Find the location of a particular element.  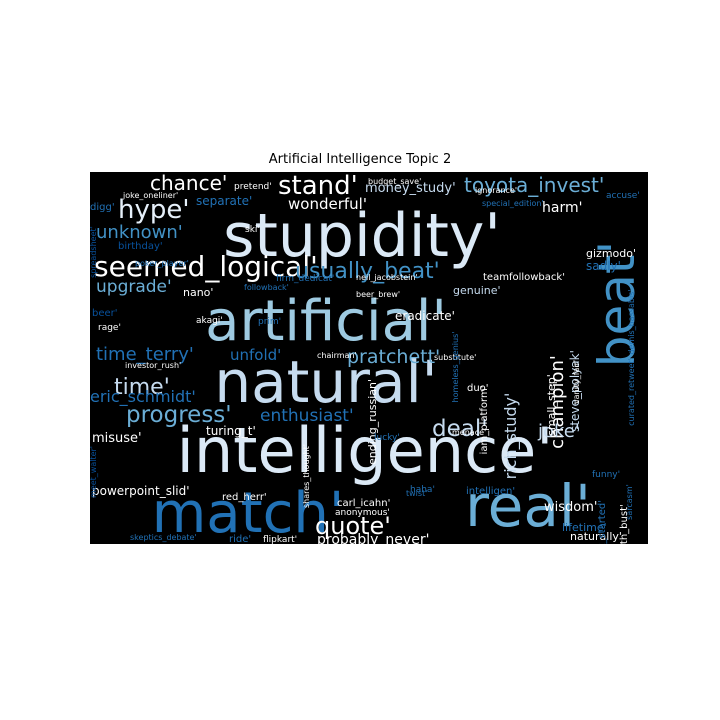

word-special-edition: special_edition' is located at coordinates (513, 203).